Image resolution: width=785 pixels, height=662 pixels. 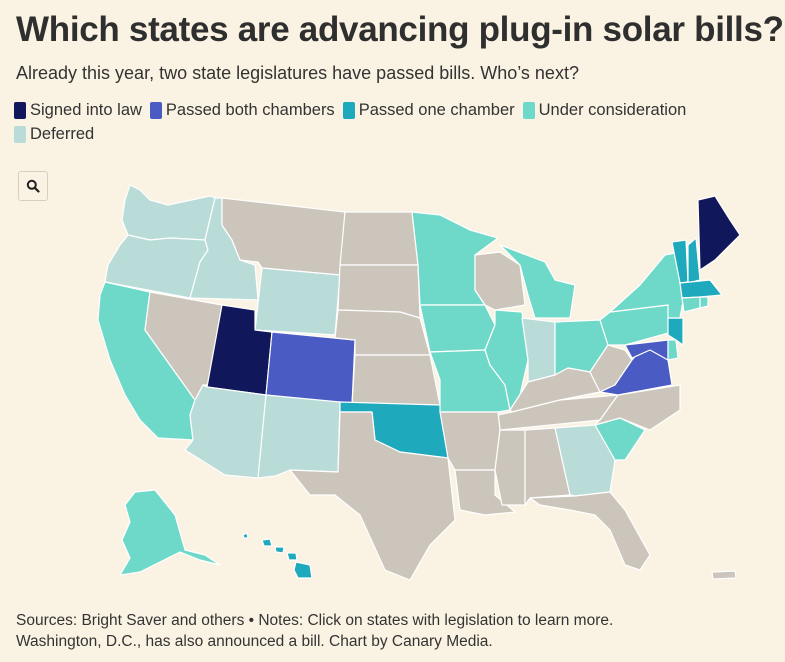 What do you see at coordinates (510, 467) in the screenshot?
I see `state-mississippi` at bounding box center [510, 467].